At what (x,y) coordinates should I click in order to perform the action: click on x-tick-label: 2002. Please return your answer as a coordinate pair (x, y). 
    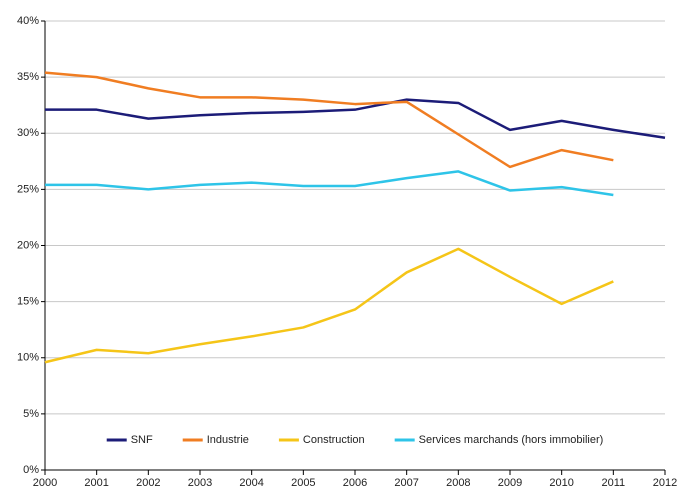
    Looking at the image, I should click on (148, 483).